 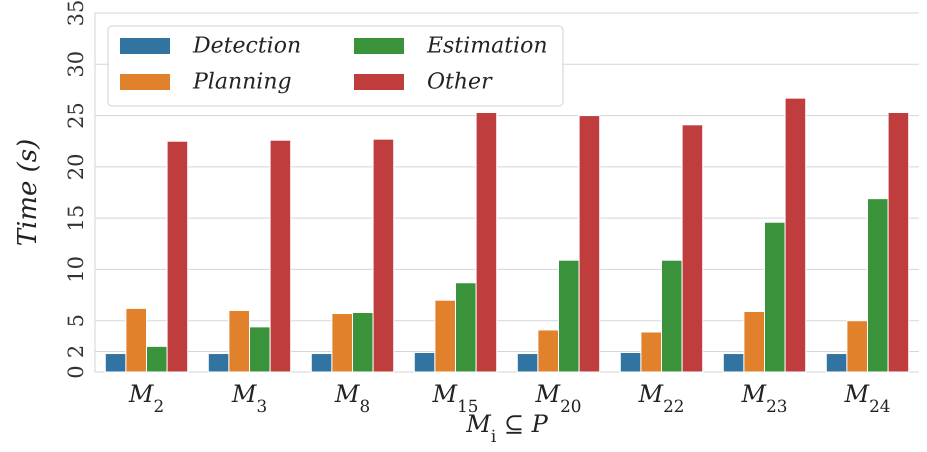 I want to click on x-tick-label: M$_{20}$, so click(x=558, y=398).